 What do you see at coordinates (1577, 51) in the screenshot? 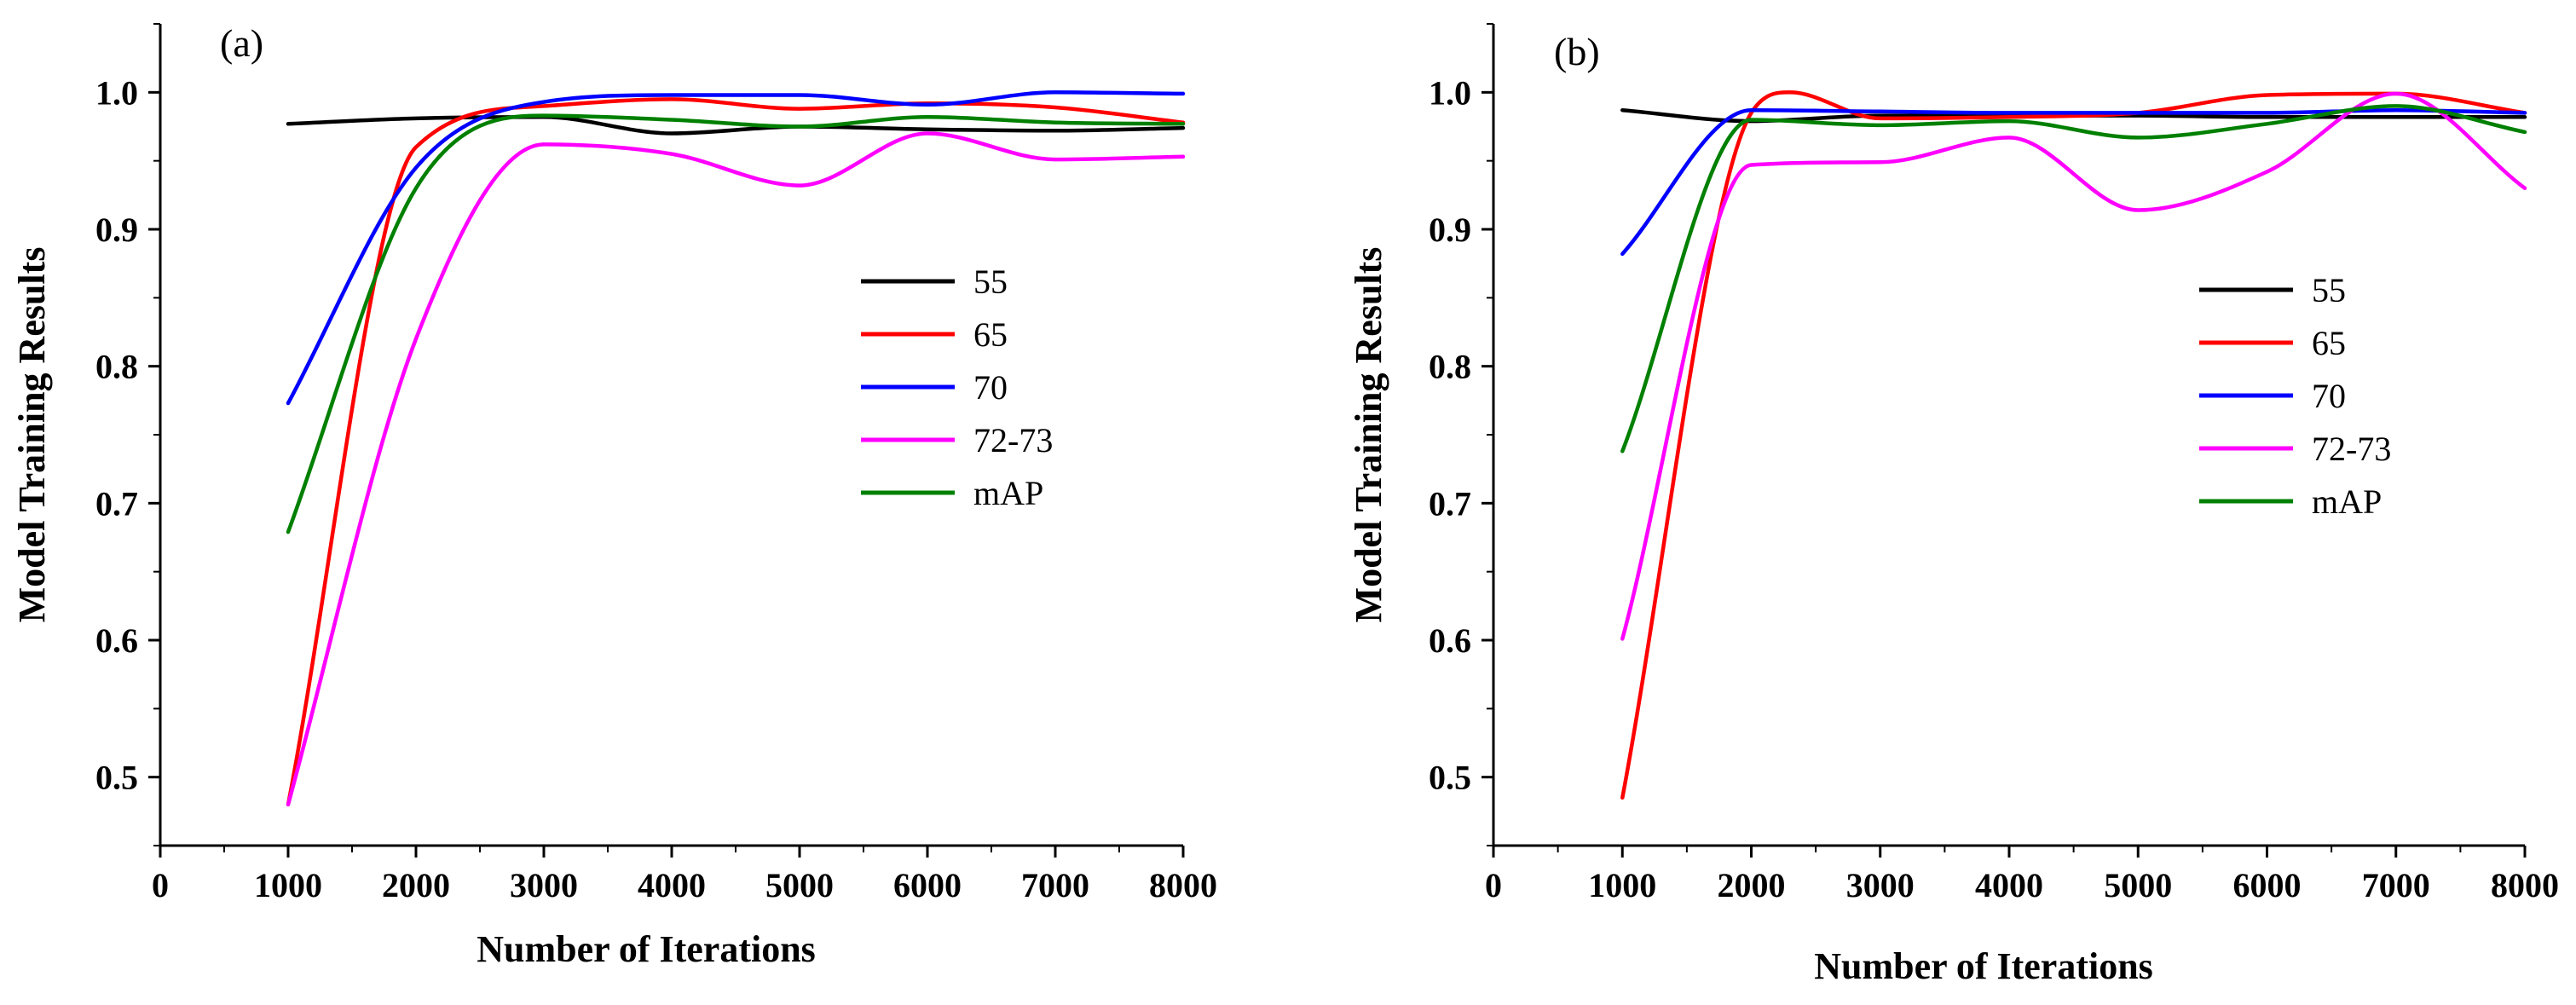
I see `panel-label: (b)` at bounding box center [1577, 51].